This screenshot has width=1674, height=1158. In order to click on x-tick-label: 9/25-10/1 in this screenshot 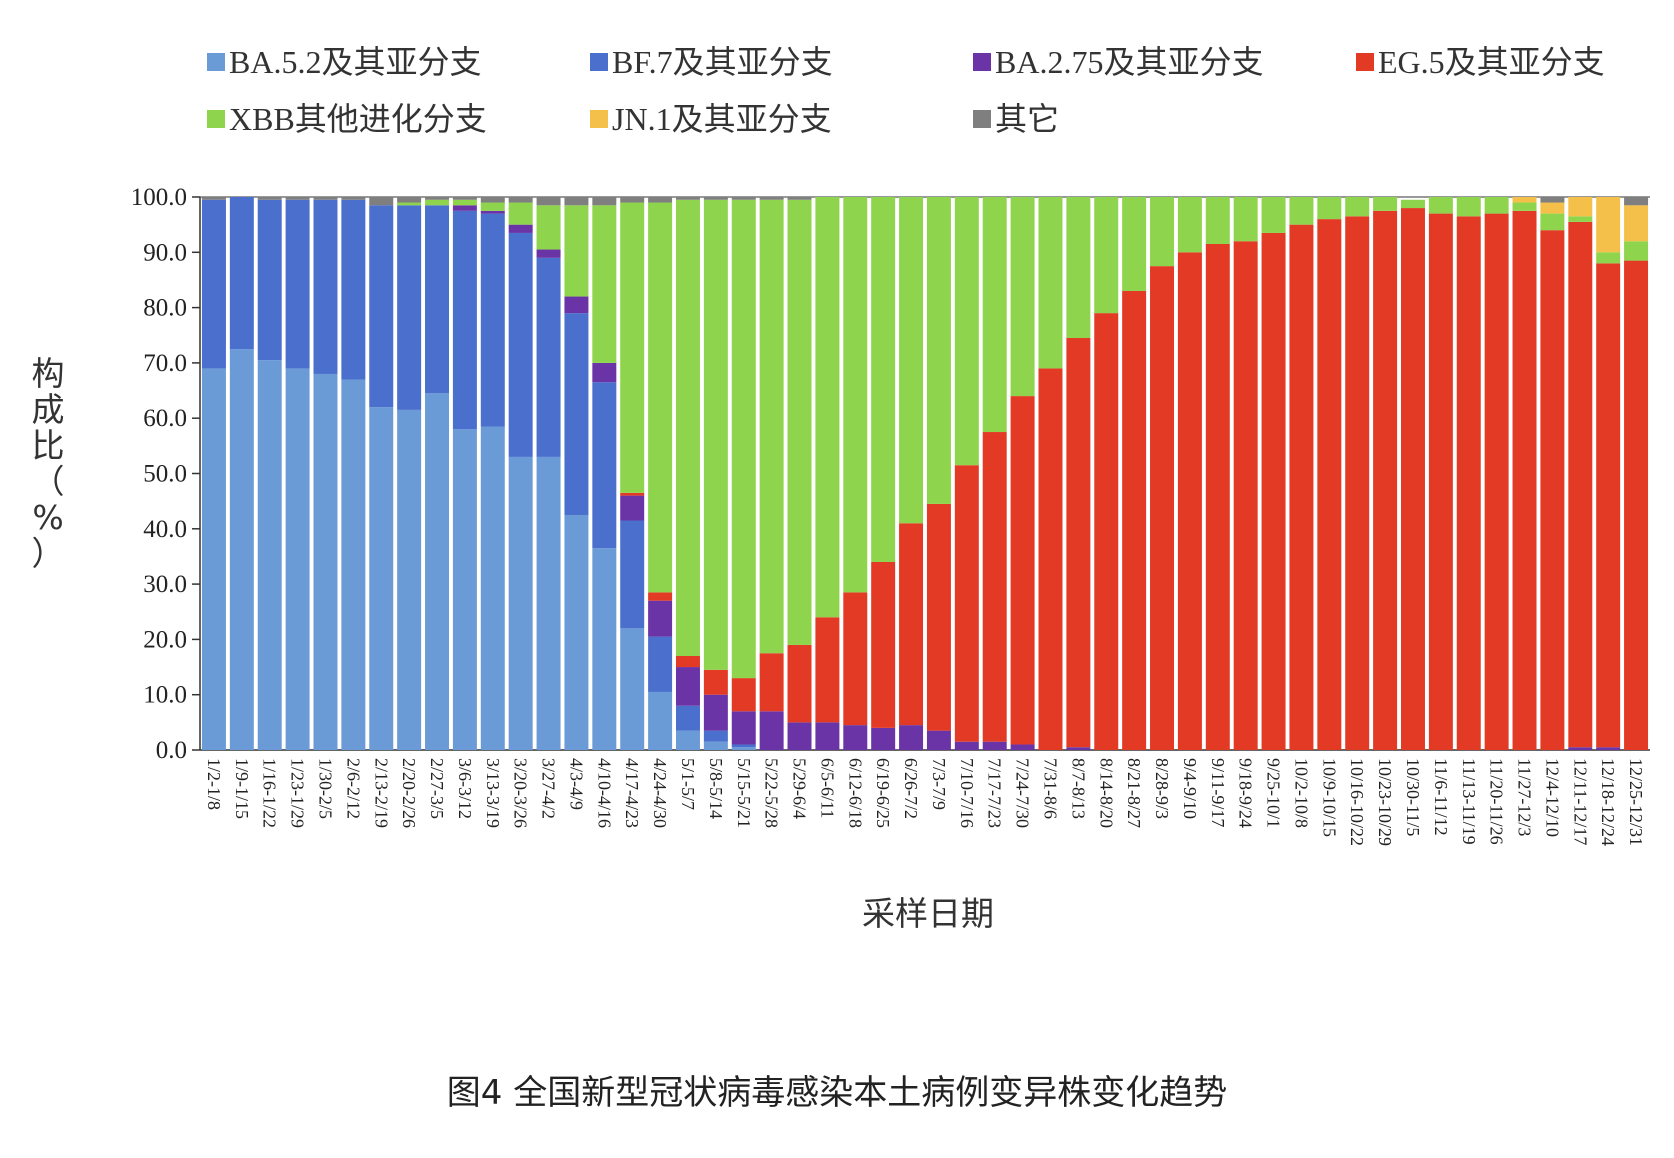, I will do `click(1274, 793)`.